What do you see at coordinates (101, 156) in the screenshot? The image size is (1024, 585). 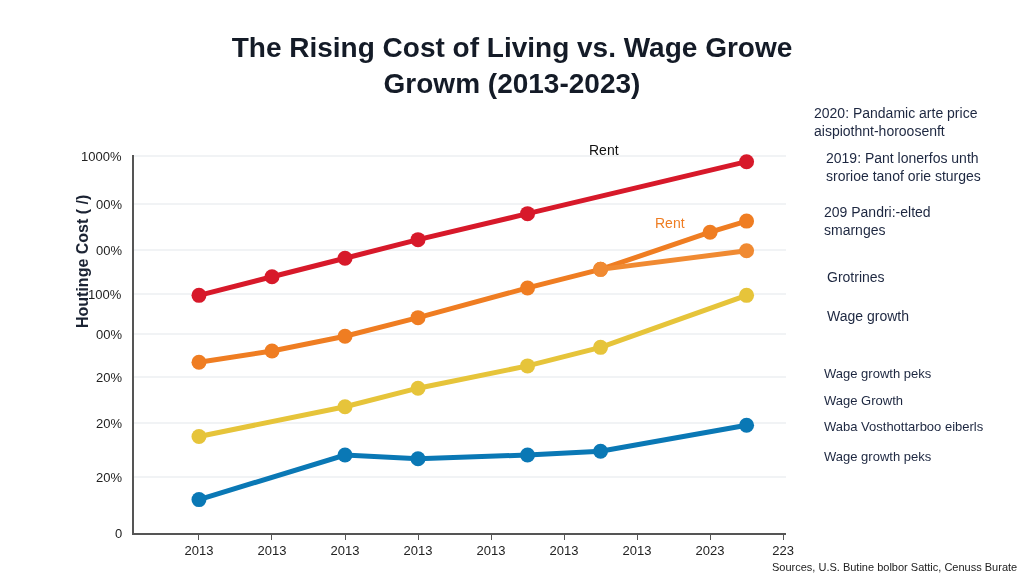 I see `text: 1000%` at bounding box center [101, 156].